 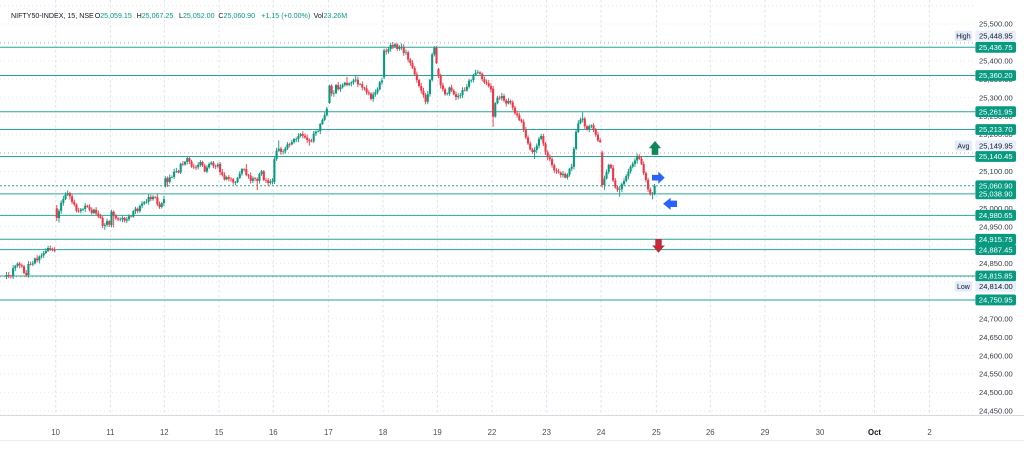 What do you see at coordinates (331, 16) in the screenshot?
I see `svg-text: Vol23.26M` at bounding box center [331, 16].